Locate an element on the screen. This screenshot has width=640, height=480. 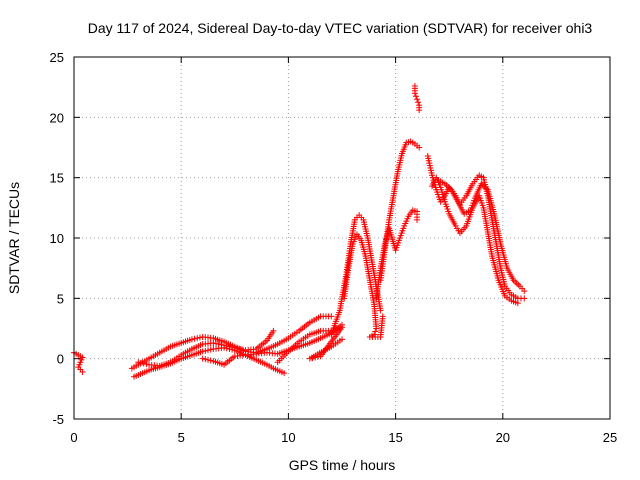
x-axis-label: GPS time / hours is located at coordinates (342, 465).